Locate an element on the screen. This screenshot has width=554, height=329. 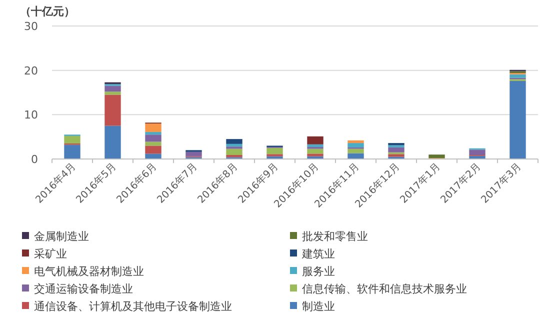
legend-label: 通信设备、计算机及其他电子设备制造业 is located at coordinates (133, 306).